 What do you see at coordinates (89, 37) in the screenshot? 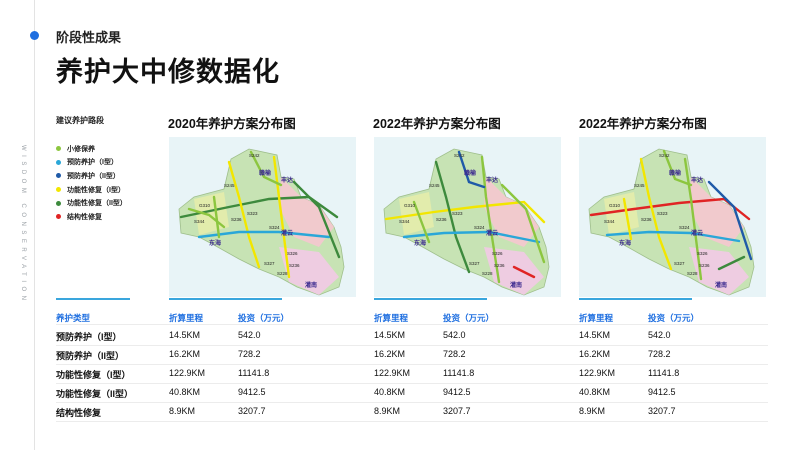
I see `section-subtitle: 阶段性成果` at bounding box center [89, 37].